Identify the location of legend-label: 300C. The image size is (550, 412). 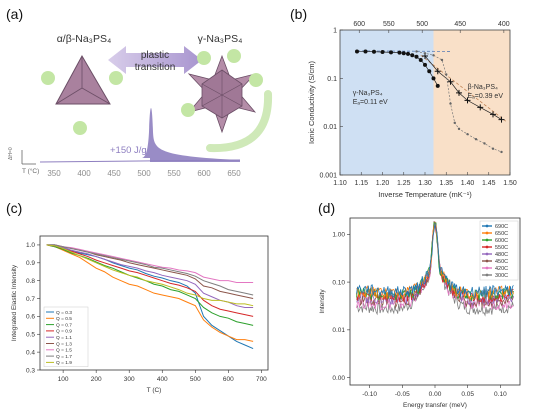
(501, 276).